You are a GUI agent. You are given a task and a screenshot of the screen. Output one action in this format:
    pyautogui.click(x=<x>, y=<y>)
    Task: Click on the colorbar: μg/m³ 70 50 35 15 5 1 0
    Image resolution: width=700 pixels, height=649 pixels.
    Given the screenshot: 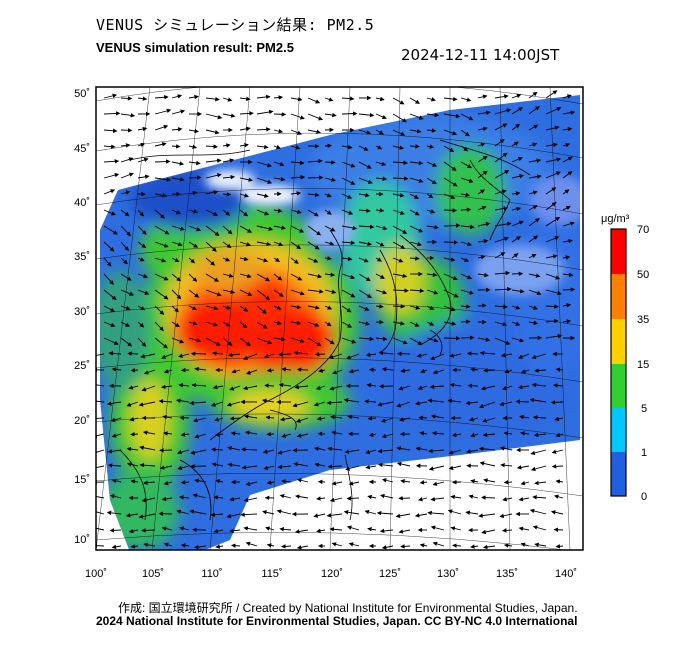 What is the action you would take?
    pyautogui.click(x=625, y=358)
    